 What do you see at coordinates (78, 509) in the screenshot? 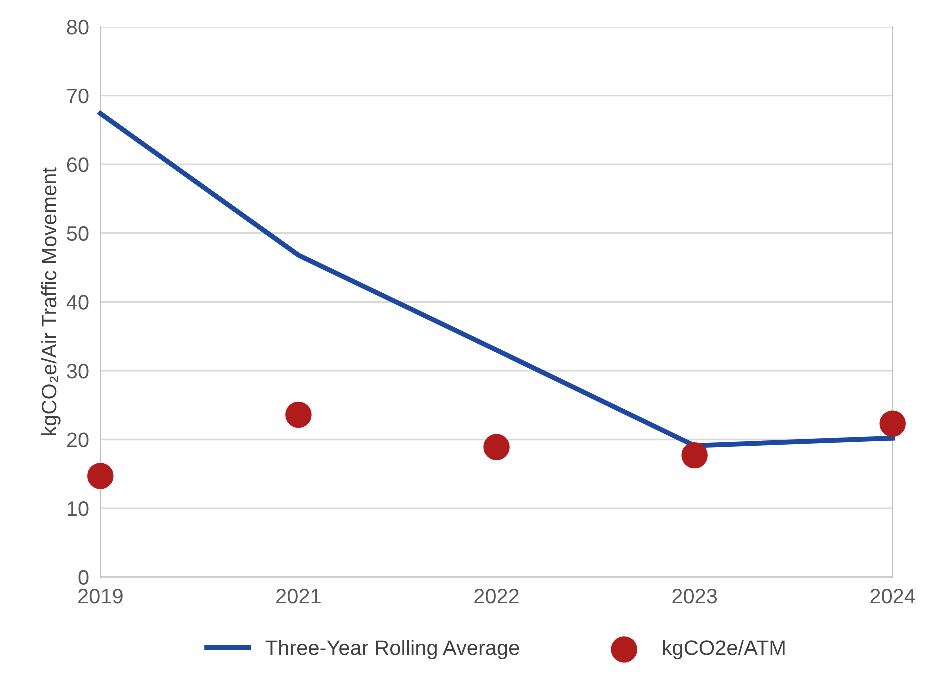
I see `y-tick-label: 10` at bounding box center [78, 509].